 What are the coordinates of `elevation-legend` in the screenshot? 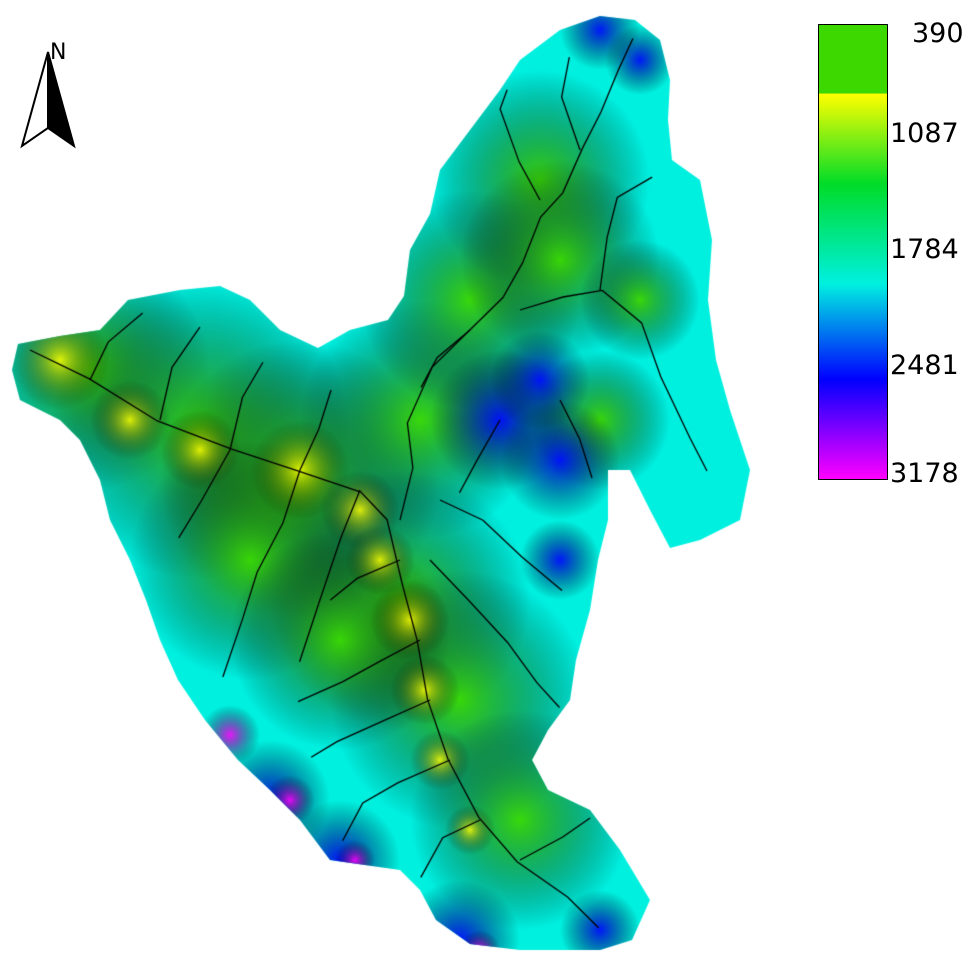 It's located at (853, 252).